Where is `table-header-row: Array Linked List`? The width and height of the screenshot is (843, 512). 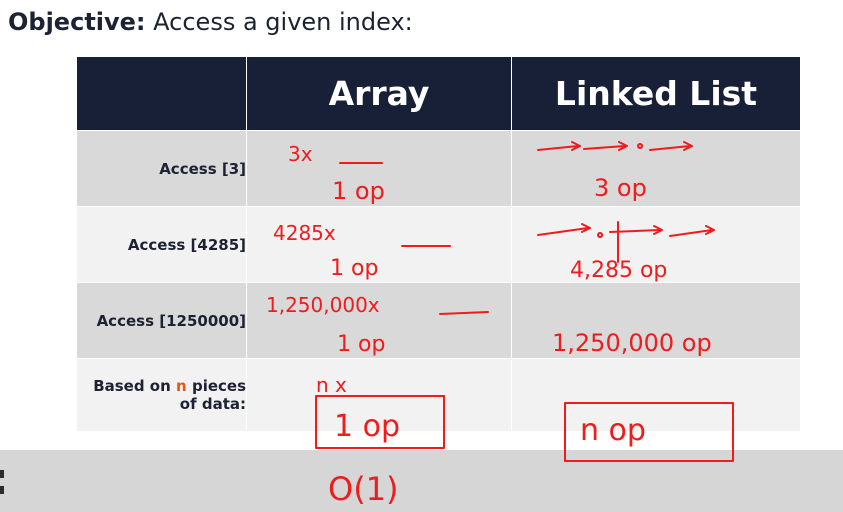 table-header-row: Array Linked List is located at coordinates (438, 93).